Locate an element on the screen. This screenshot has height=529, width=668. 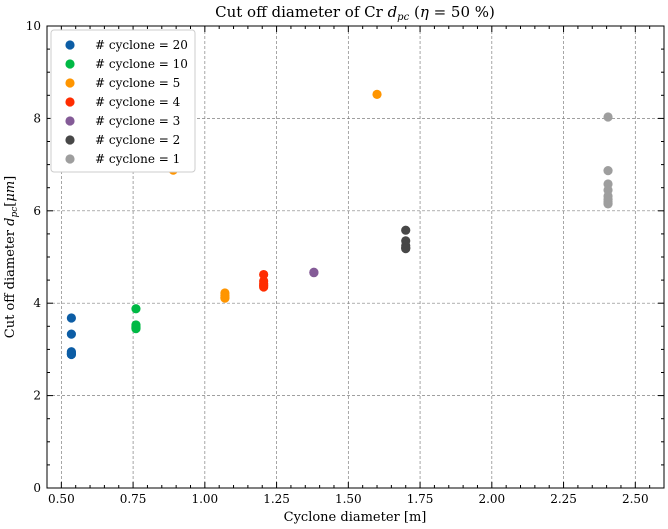
y-tick-label: 6 is located at coordinates (37, 211).